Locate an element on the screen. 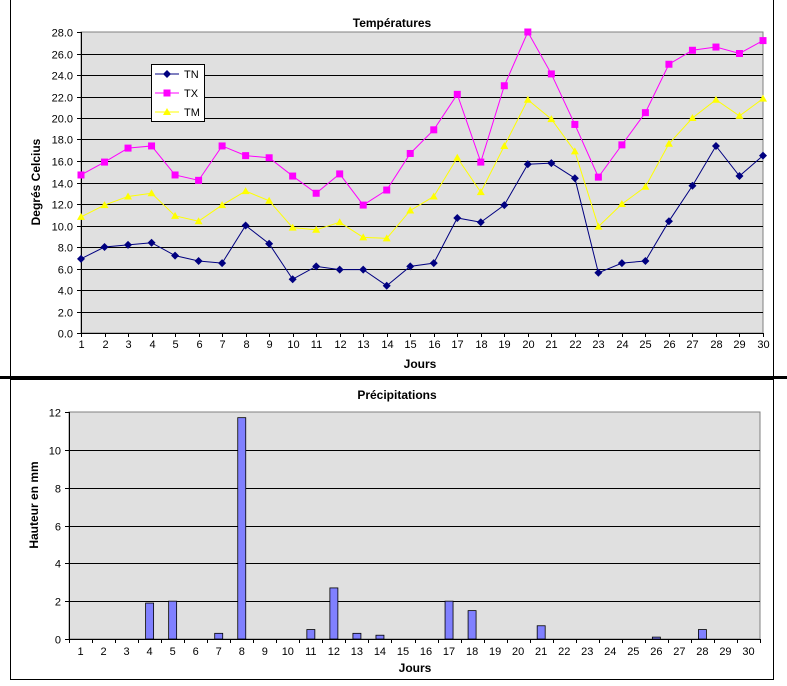  precipitation-y-tick-label: 12 is located at coordinates (55, 414).